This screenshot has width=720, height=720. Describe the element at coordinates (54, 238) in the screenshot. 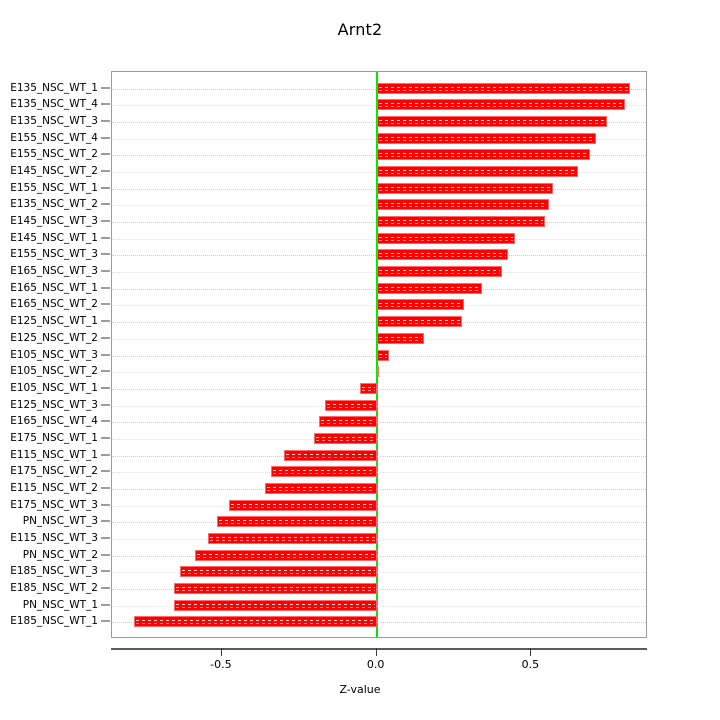

I see `y-axis-label: E145_NSC_WT_1` at that location.